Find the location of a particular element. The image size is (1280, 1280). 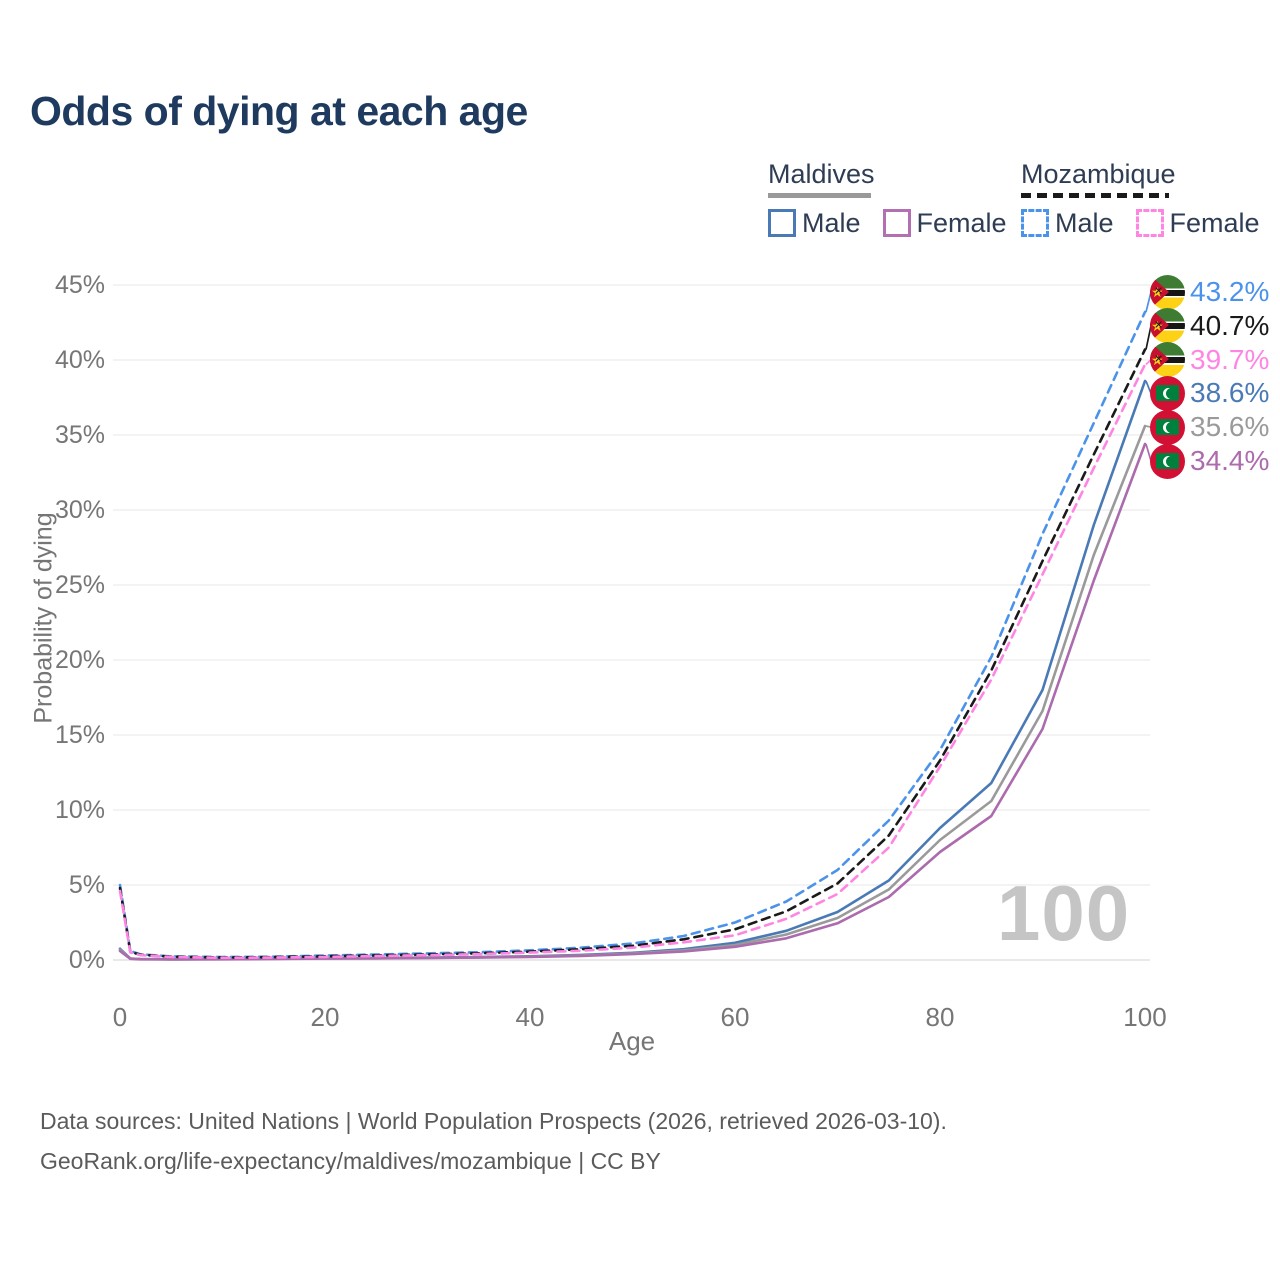

mozambique-male-swatch-icon is located at coordinates (1035, 223).